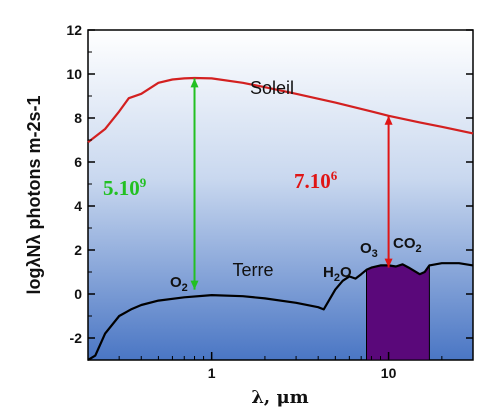 This screenshot has width=483, height=416. Describe the element at coordinates (74, 30) in the screenshot. I see `y-tick-label: 12` at that location.